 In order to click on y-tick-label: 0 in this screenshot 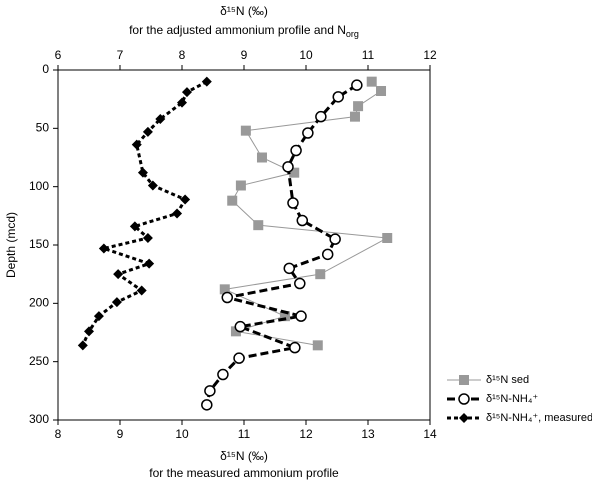, I will do `click(45, 69)`.